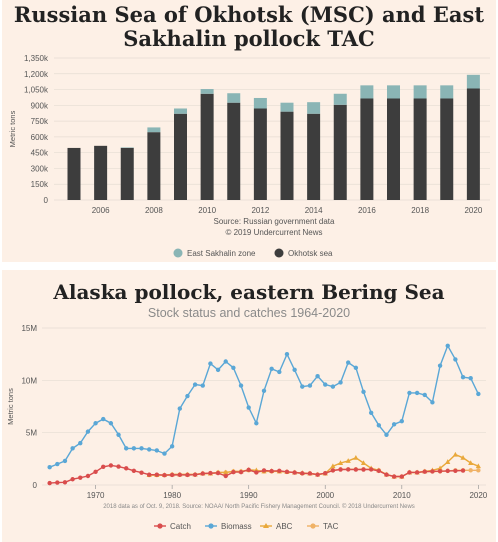 This screenshot has height=542, width=498. I want to click on x-tick-label: 2006, so click(101, 210).